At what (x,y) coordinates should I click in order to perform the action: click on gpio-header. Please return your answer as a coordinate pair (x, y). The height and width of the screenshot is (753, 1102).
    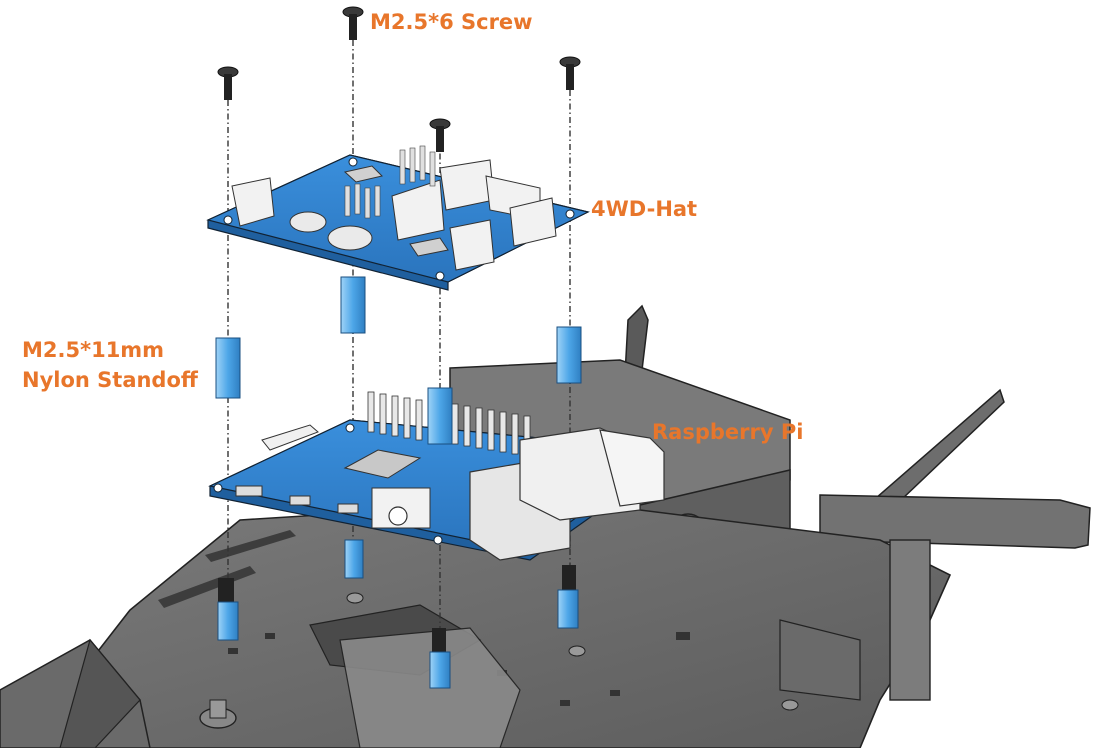
    Looking at the image, I should click on (449, 424).